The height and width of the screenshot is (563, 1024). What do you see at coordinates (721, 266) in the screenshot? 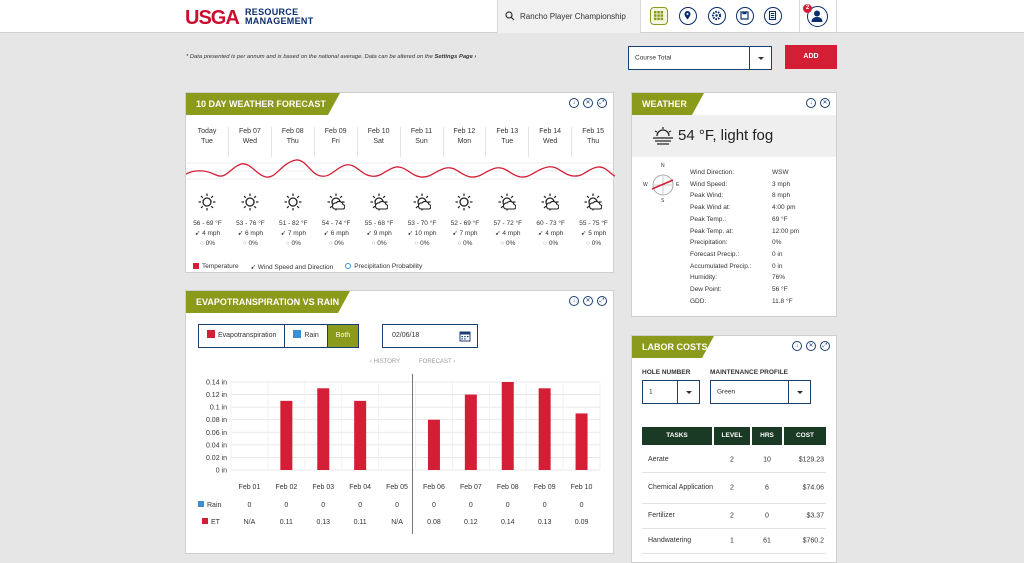
I see `weather-label: Accumulated Precip.:` at bounding box center [721, 266].